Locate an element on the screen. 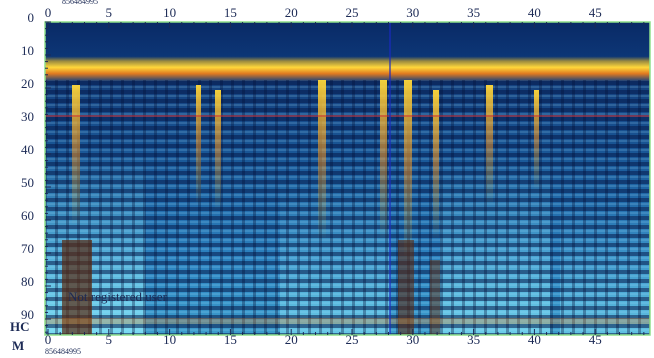 This screenshot has width=654, height=358. footer-id: 856484995 is located at coordinates (63, 351).